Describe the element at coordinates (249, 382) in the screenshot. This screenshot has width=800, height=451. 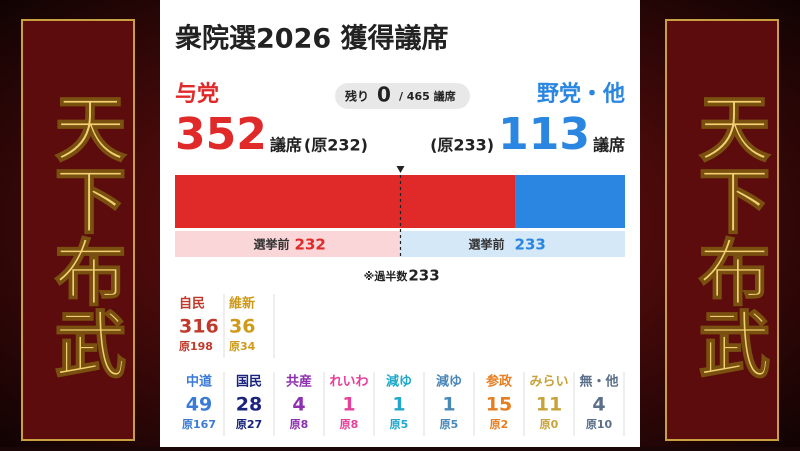
I see `party-name: 国民` at that location.